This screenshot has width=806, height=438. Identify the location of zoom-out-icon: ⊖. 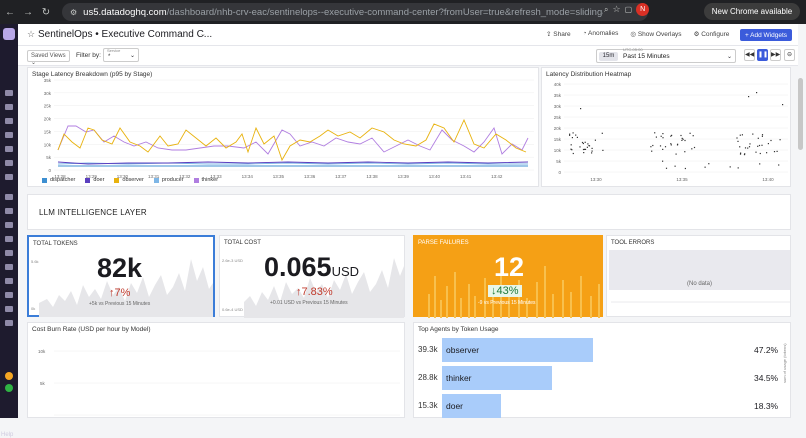
(789, 55).